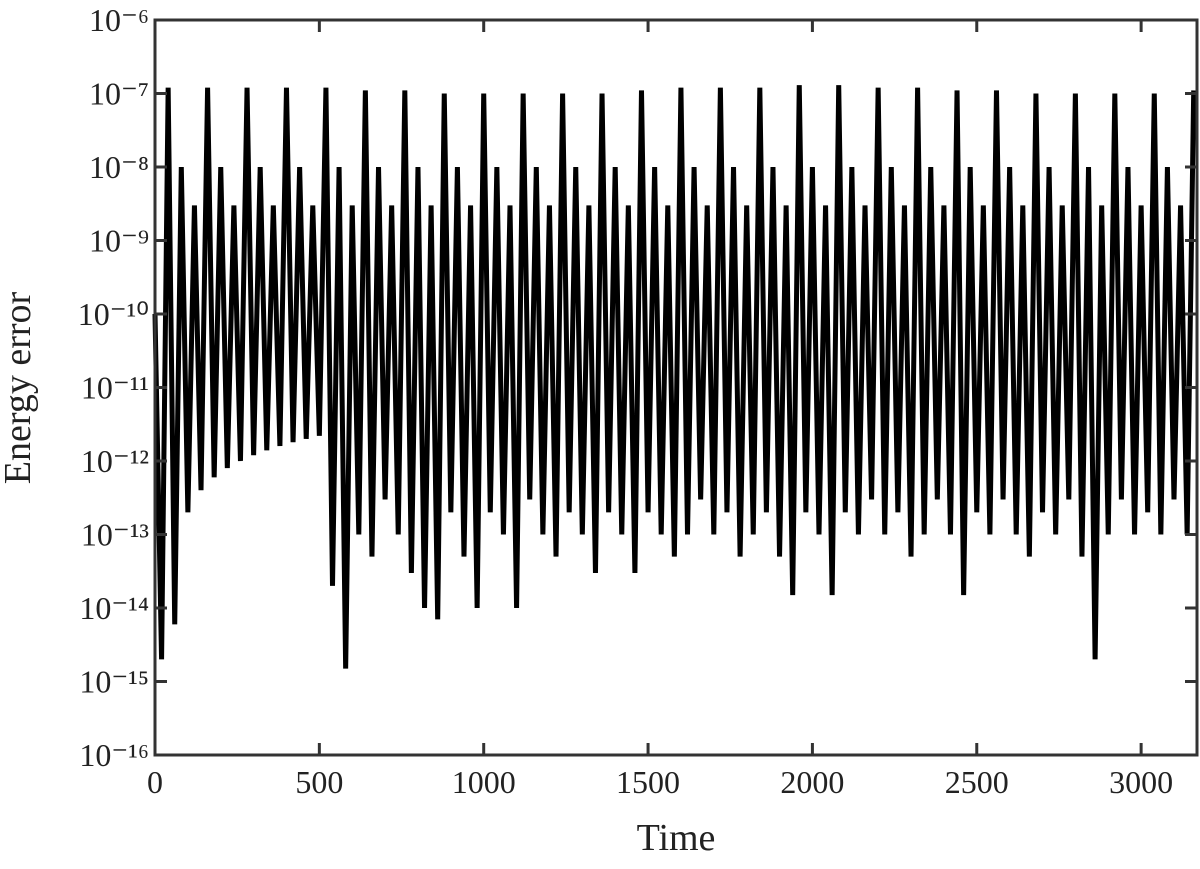  What do you see at coordinates (114, 608) in the screenshot?
I see `y-tick-label: 10⁻¹⁴` at bounding box center [114, 608].